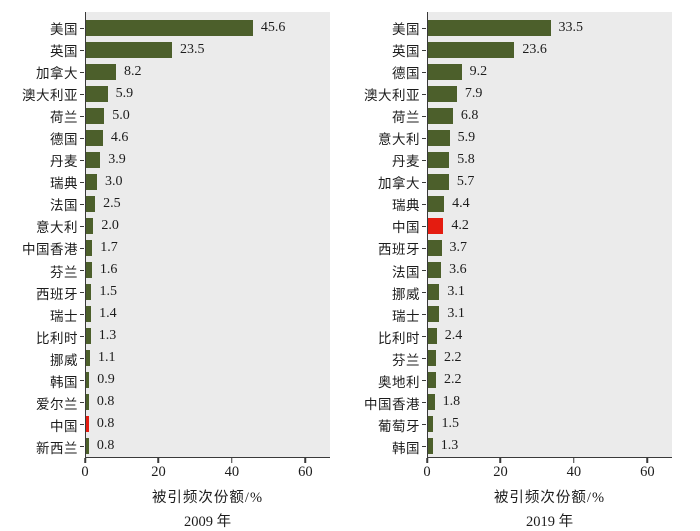 This screenshot has height=531, width=700. I want to click on value-label: 6.8, so click(469, 115).